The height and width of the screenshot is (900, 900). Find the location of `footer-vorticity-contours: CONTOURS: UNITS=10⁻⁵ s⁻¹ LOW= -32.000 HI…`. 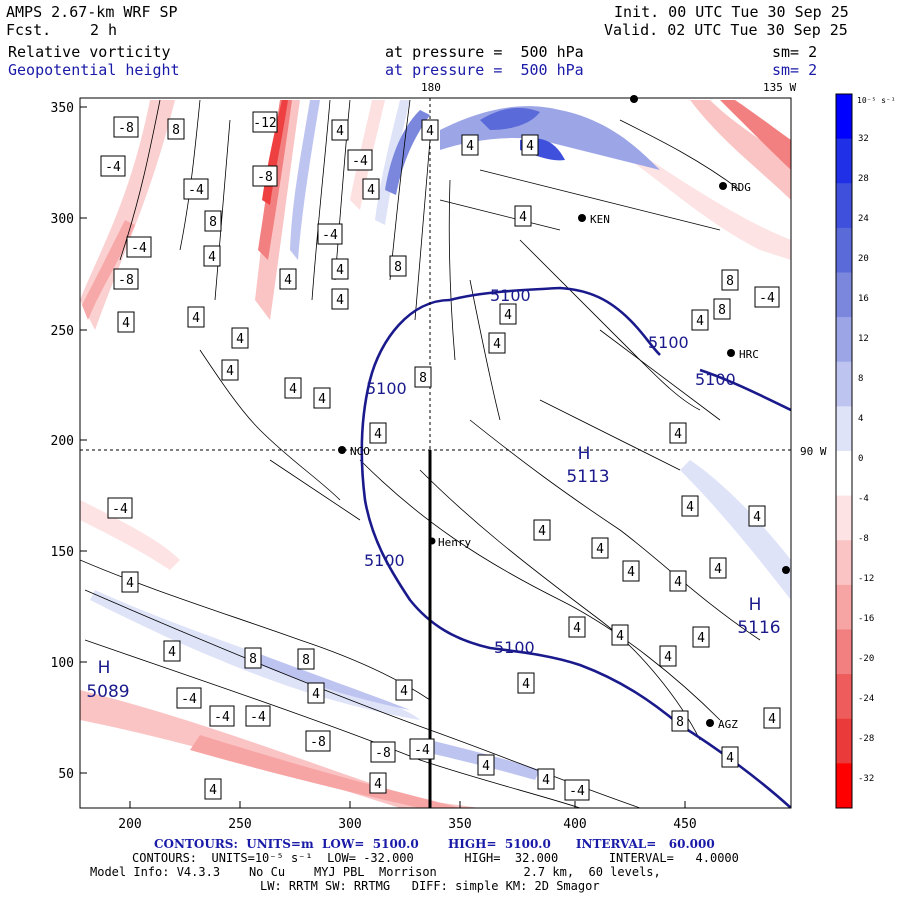

footer-vorticity-contours: CONTOURS: UNITS=10⁻⁵ s⁻¹ LOW= -32.000 HI… is located at coordinates (435, 858).